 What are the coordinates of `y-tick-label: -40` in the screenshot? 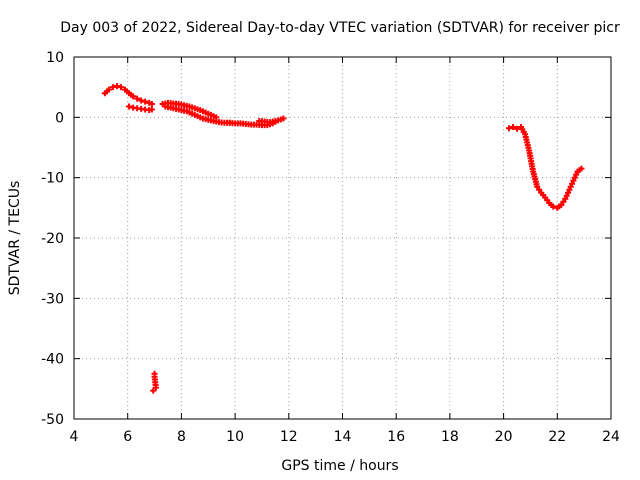 It's located at (52, 360).